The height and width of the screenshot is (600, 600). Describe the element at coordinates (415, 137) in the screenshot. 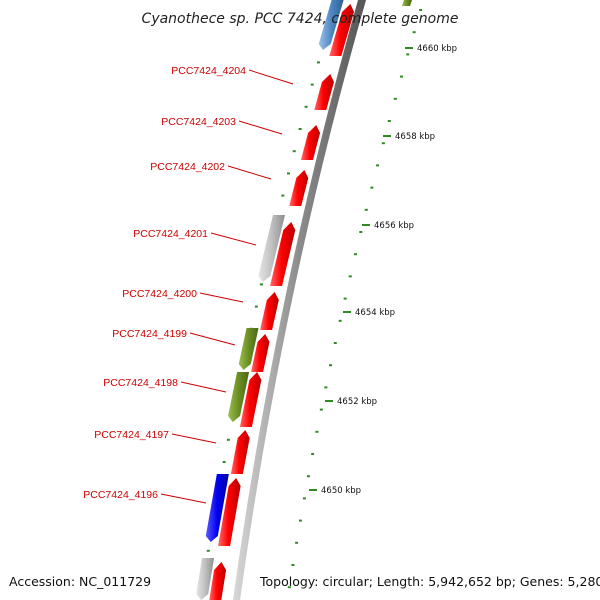

I see `scale-label: 4658 kbp` at that location.